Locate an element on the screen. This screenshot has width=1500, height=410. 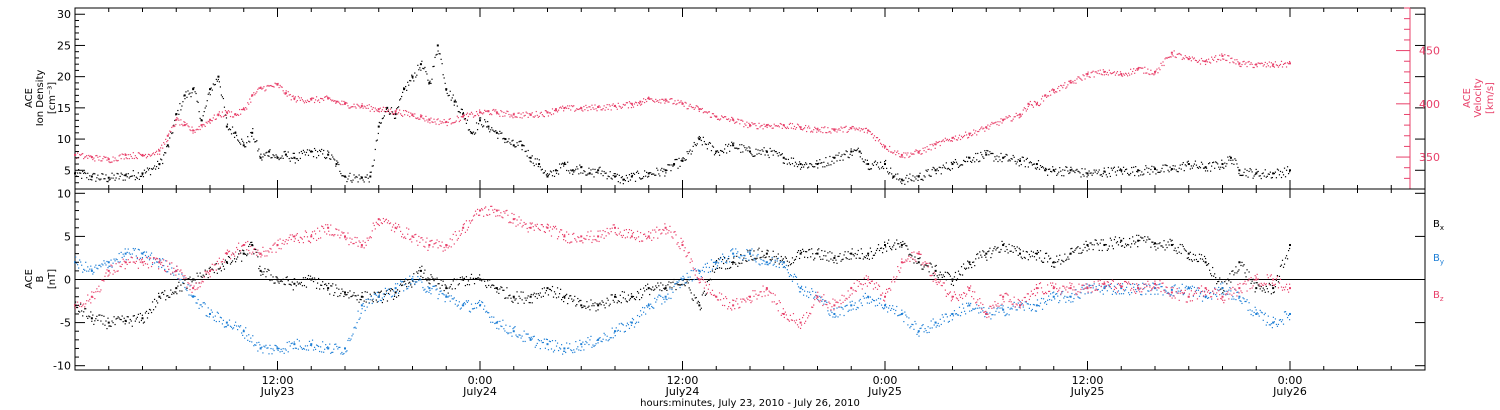
density-tick-label: 5 is located at coordinates (67, 170).